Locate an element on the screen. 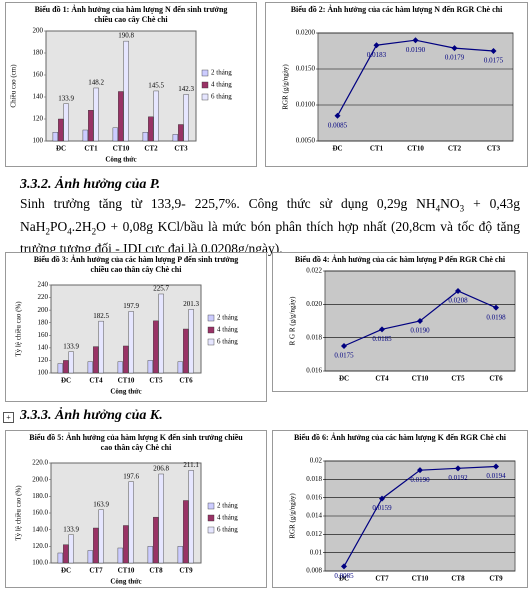 This screenshot has height=591, width=532. x-tick-label: CT2 is located at coordinates (151, 149).